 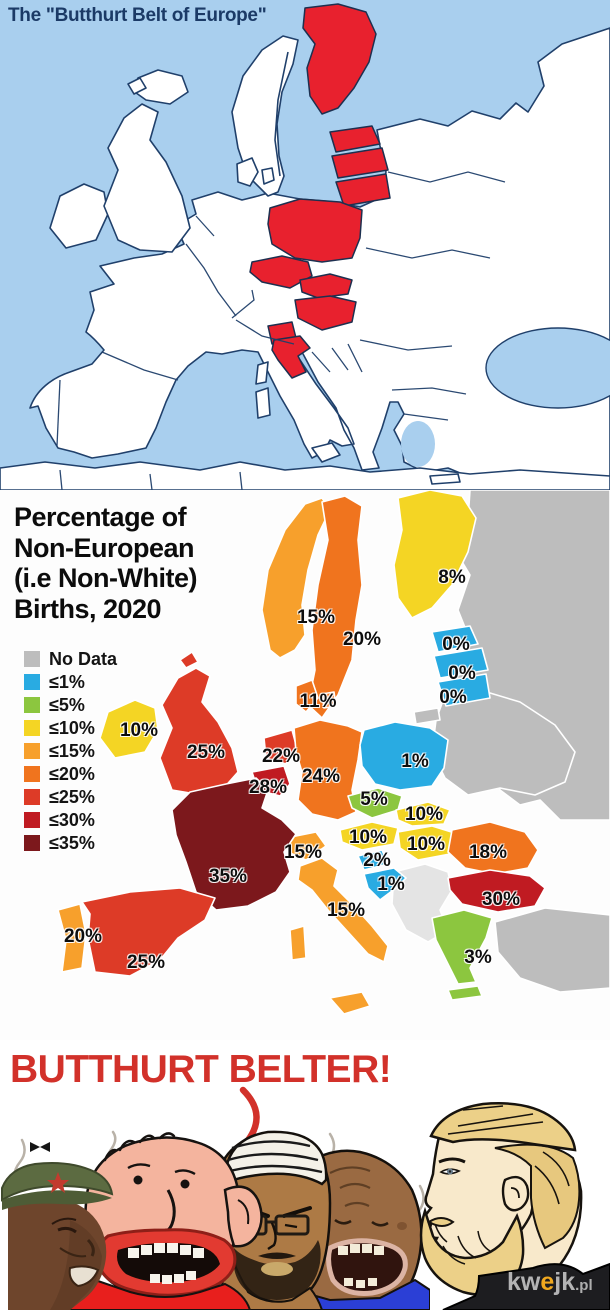 I want to click on watermark: kwejk.pl, so click(x=550, y=1282).